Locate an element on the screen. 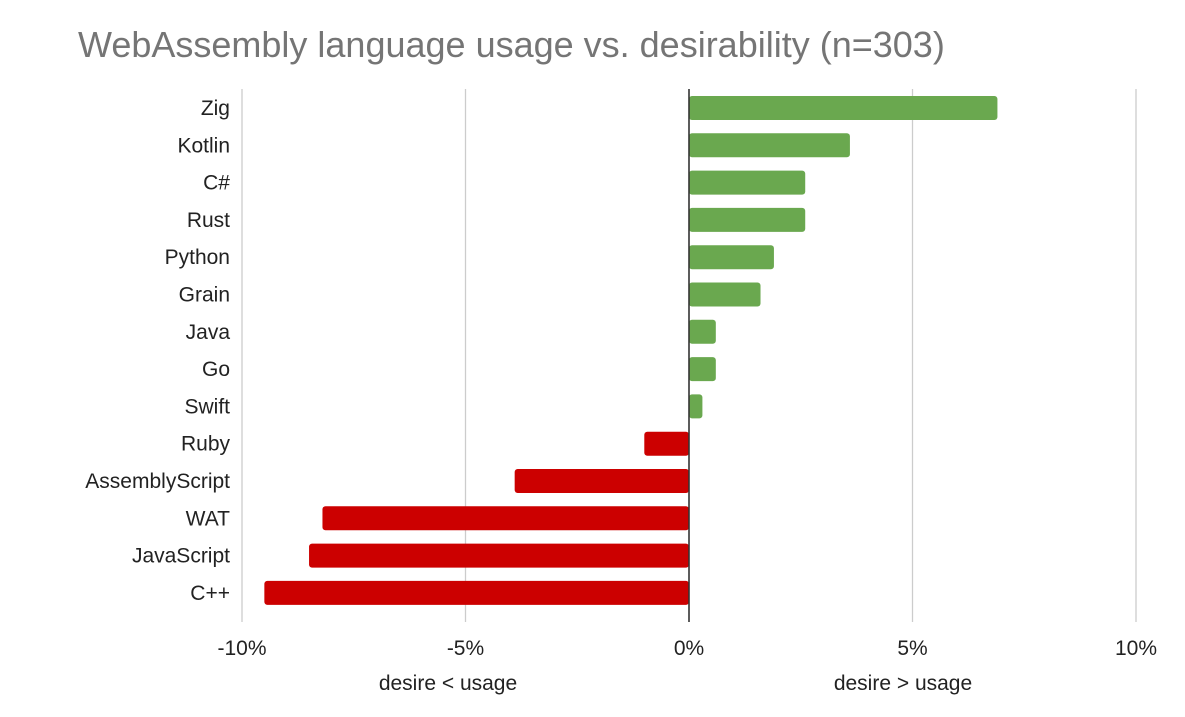 This screenshot has width=1185, height=717. bar-grain is located at coordinates (725, 294).